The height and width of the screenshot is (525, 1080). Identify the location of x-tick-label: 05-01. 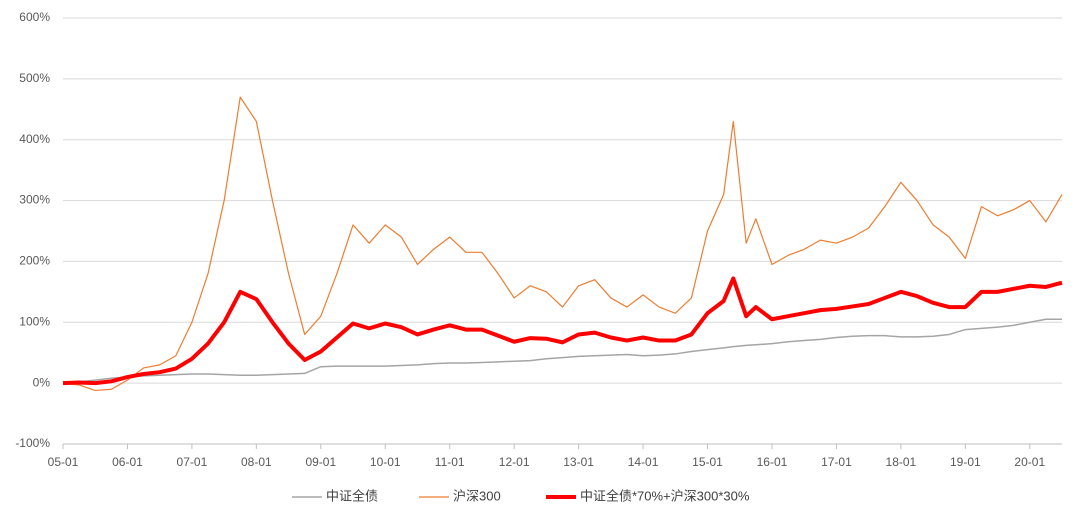
(63, 462).